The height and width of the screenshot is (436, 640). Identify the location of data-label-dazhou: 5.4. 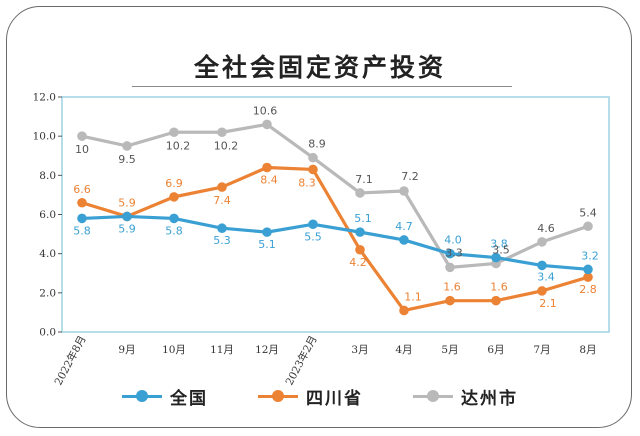
(588, 212).